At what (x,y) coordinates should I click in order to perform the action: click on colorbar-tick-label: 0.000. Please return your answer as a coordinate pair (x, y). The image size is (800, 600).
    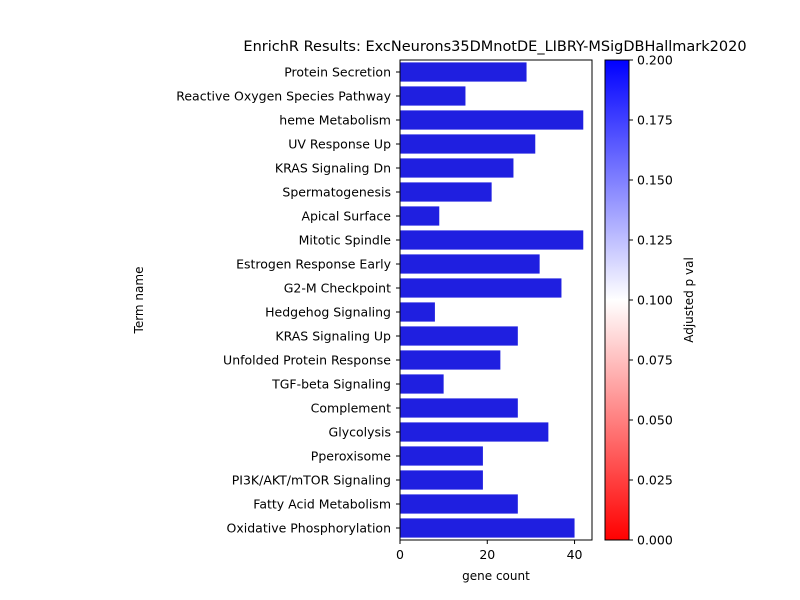
    Looking at the image, I should click on (655, 540).